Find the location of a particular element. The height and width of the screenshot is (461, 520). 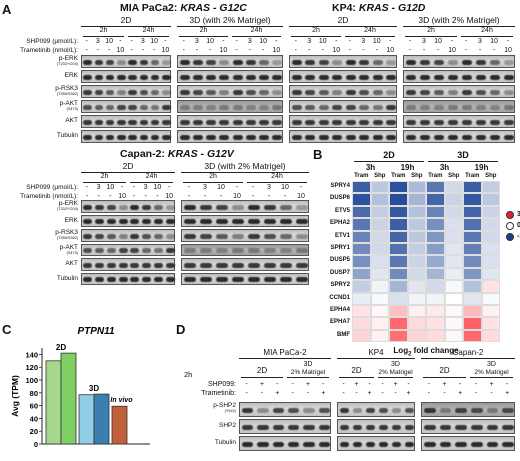

heatmap-gene-label: EPHA4 is located at coordinates (339, 310).